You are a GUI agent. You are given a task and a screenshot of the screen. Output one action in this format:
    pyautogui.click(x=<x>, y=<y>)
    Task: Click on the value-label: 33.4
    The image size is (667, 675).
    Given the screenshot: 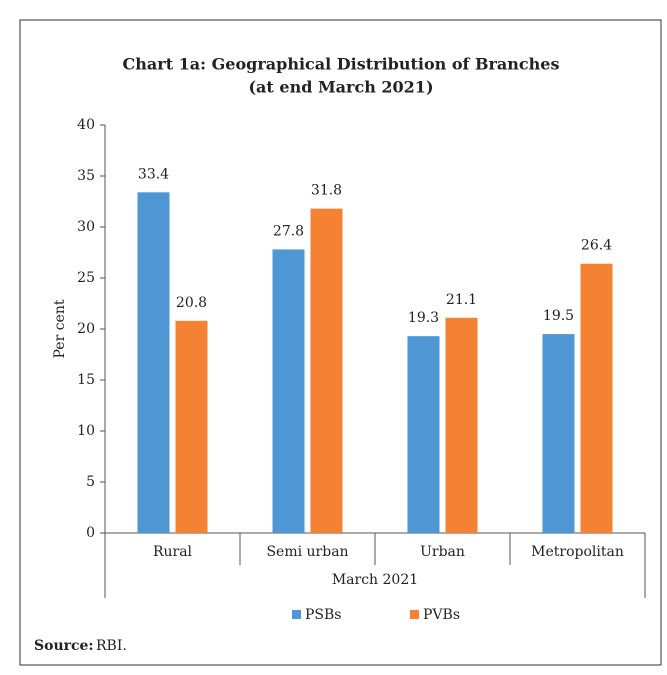 What is the action you would take?
    pyautogui.click(x=153, y=174)
    